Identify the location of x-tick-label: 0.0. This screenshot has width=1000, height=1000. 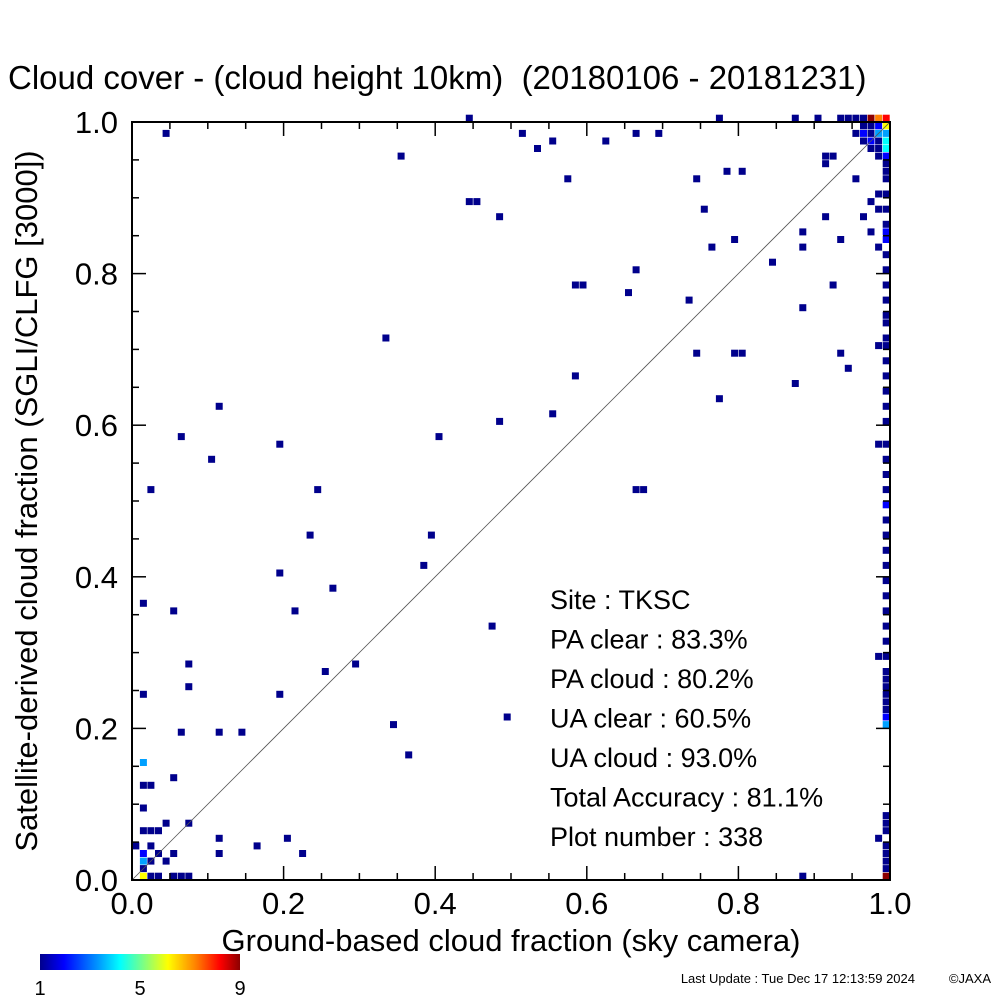
(131, 903).